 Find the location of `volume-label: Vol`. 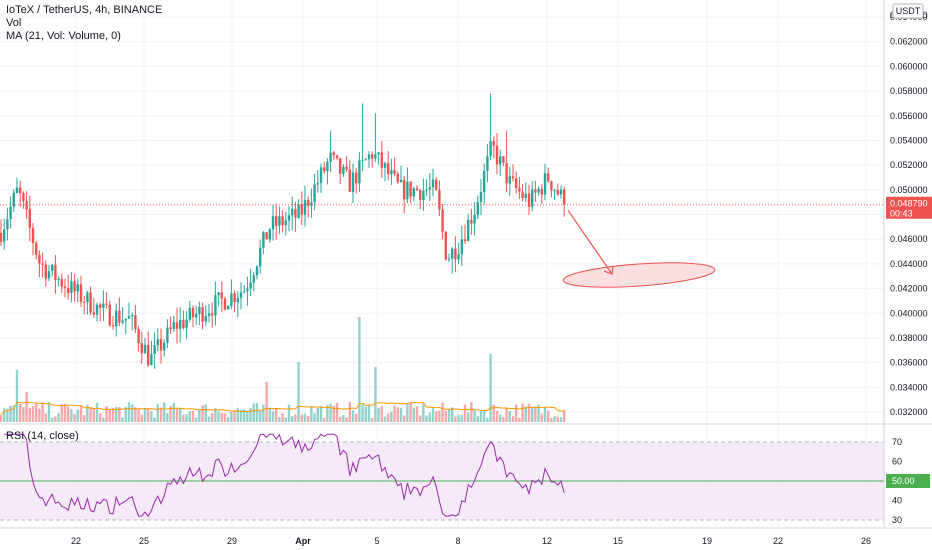

volume-label: Vol is located at coordinates (14, 23).